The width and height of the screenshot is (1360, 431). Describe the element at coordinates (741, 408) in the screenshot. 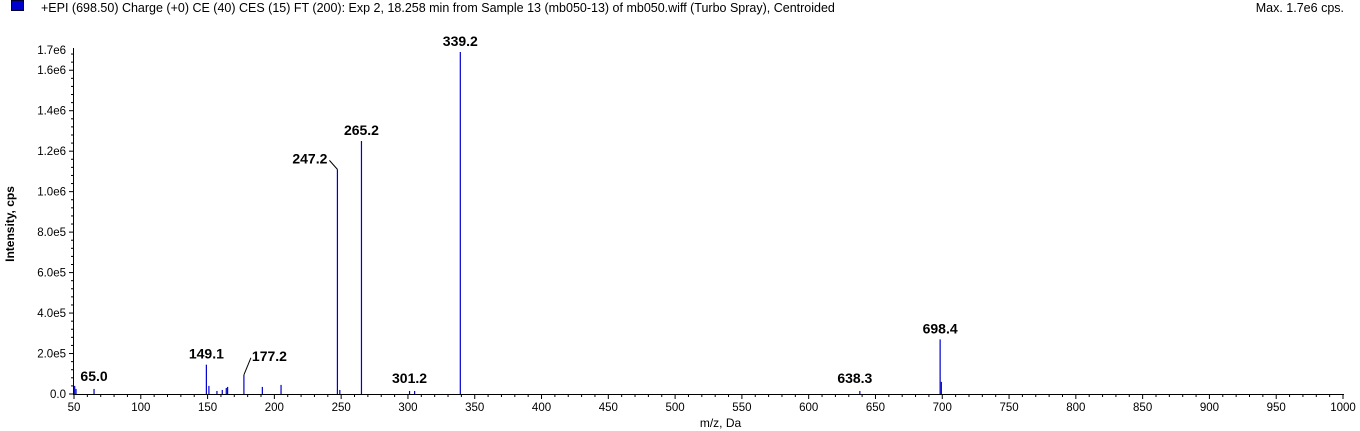

I see `x-tick-label: 550` at that location.